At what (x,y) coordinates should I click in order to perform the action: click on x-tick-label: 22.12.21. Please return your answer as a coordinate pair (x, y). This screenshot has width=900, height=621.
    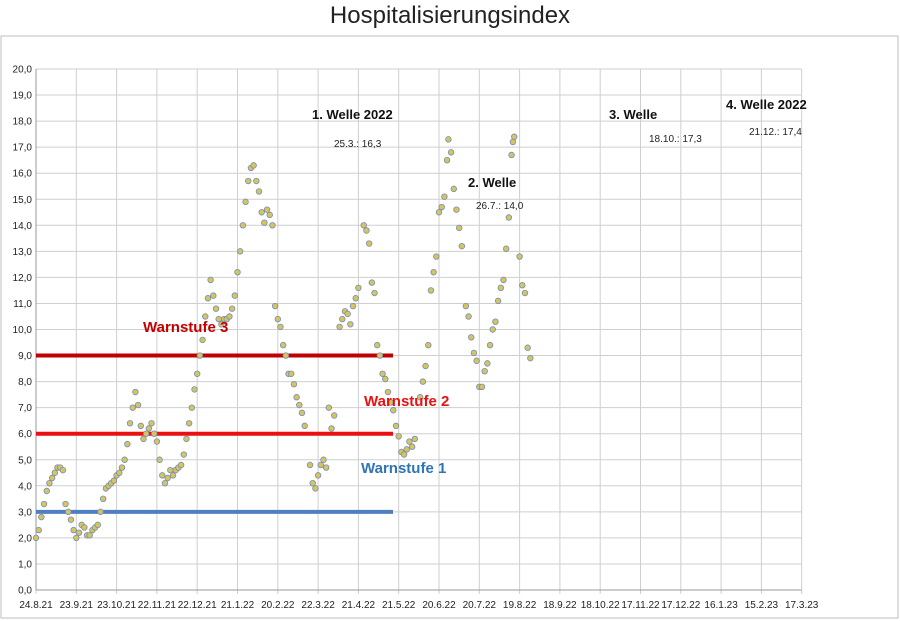
    Looking at the image, I should click on (197, 605).